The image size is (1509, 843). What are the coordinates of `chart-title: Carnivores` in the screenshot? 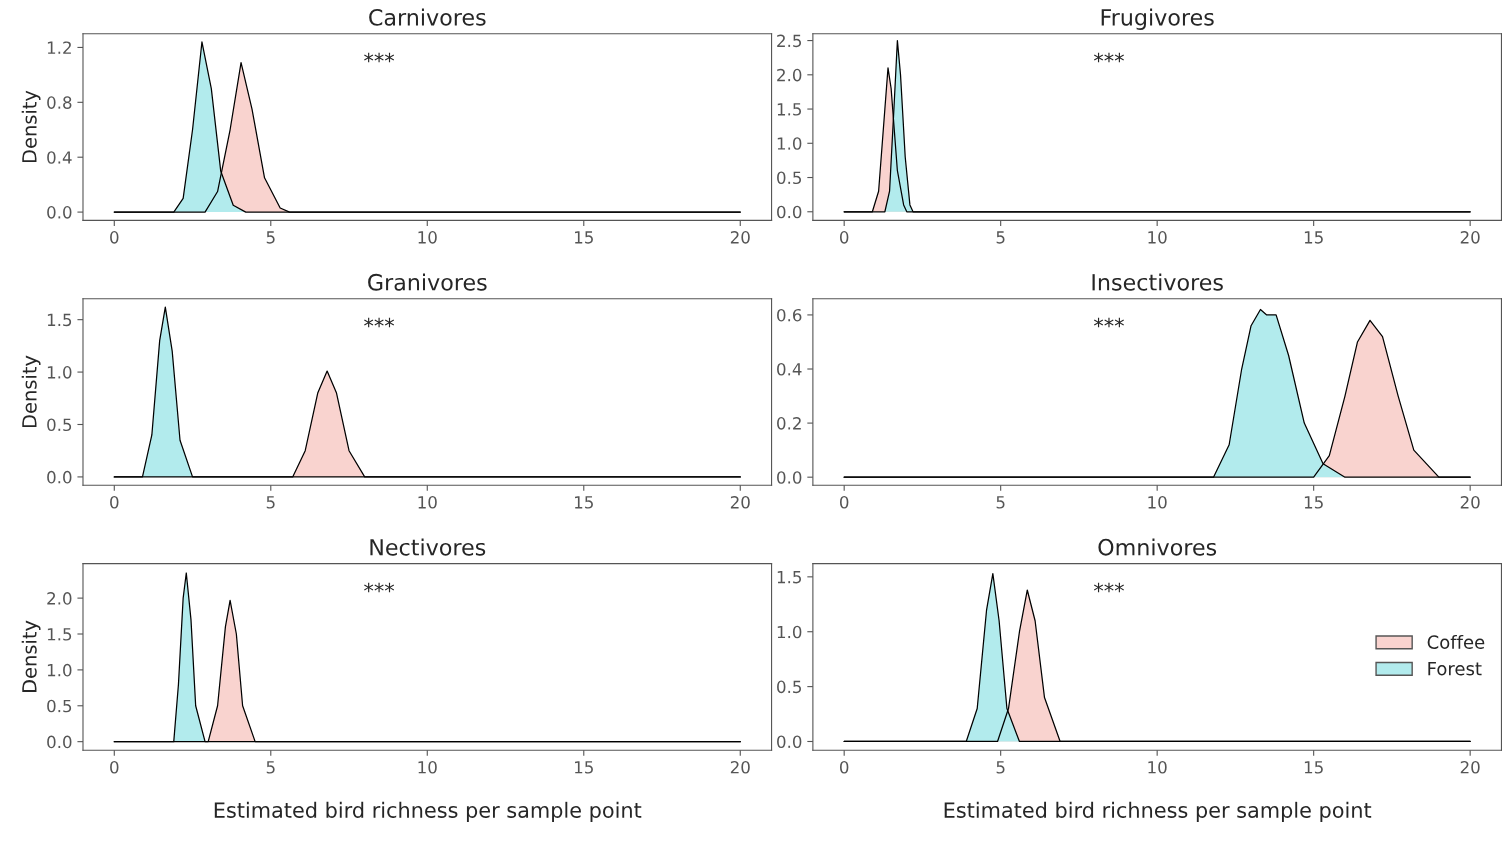 It's located at (427, 17).